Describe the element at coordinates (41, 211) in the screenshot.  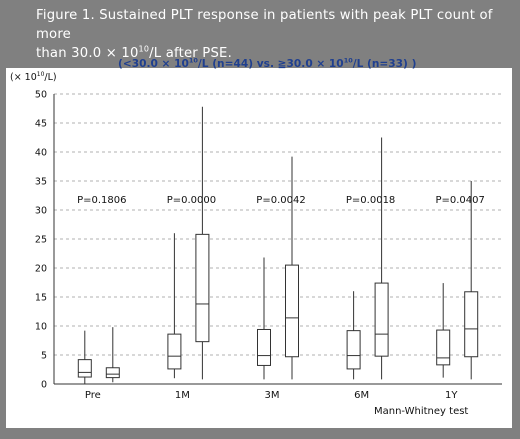
I see `y-tick-label: 30` at that location.